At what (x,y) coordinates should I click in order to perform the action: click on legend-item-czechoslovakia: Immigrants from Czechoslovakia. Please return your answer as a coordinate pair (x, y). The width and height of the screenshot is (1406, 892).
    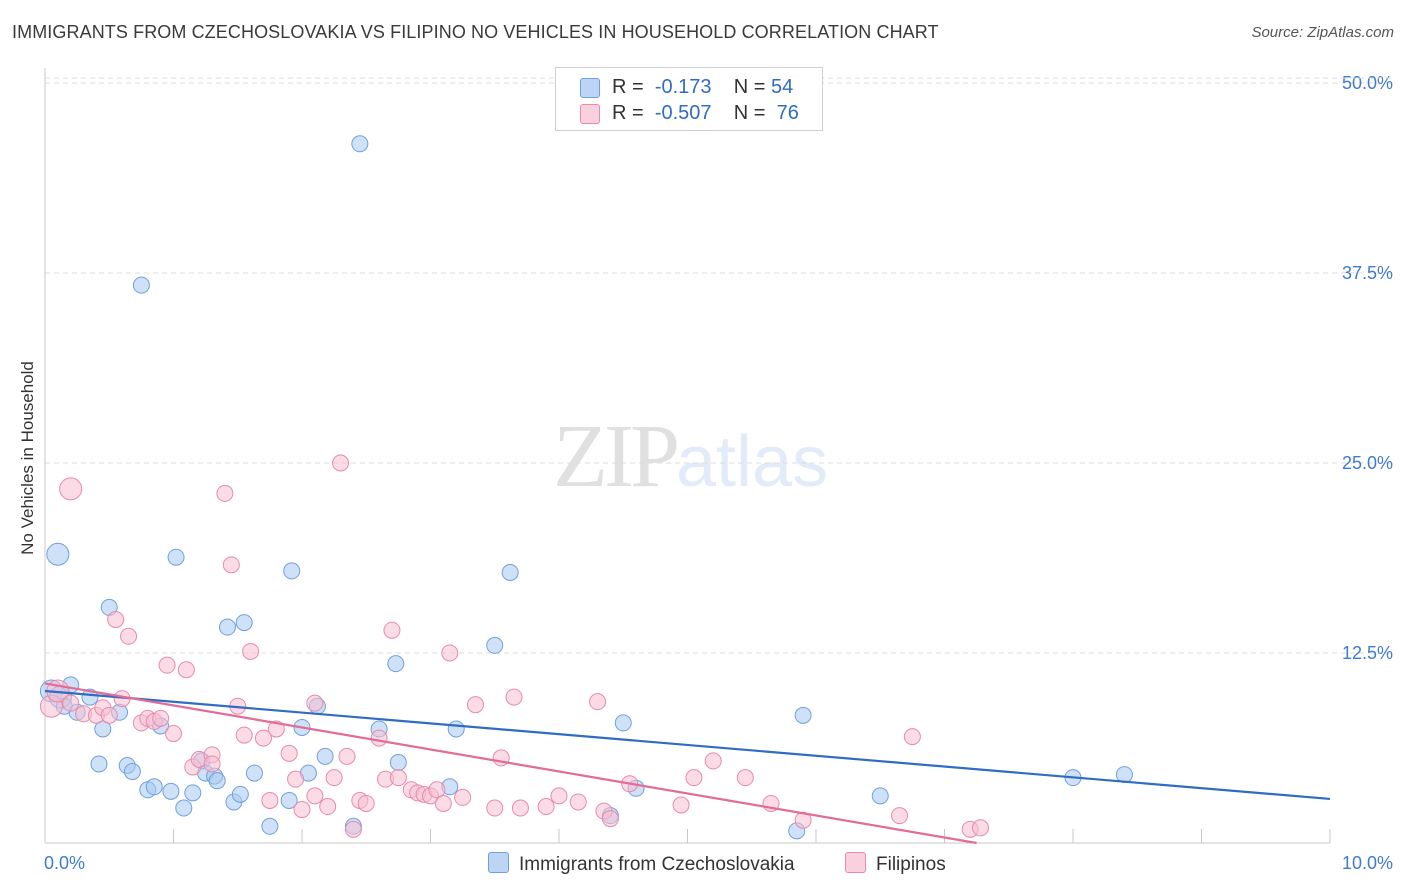
    Looking at the image, I should click on (641, 864).